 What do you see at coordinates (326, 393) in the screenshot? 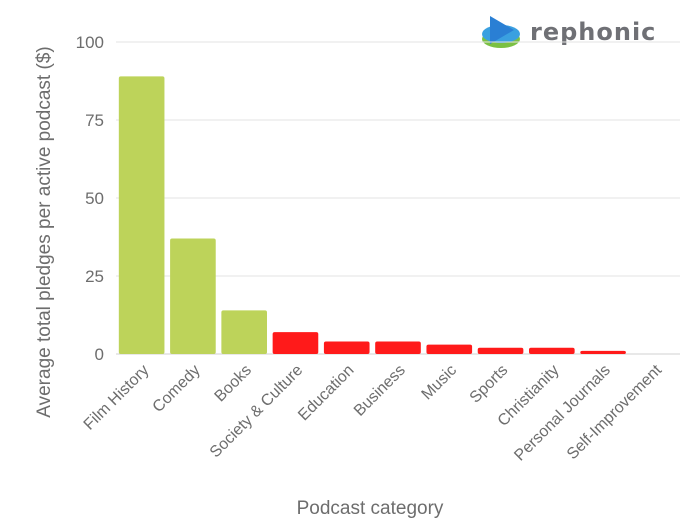
I see `x-tick-label: Education` at bounding box center [326, 393].